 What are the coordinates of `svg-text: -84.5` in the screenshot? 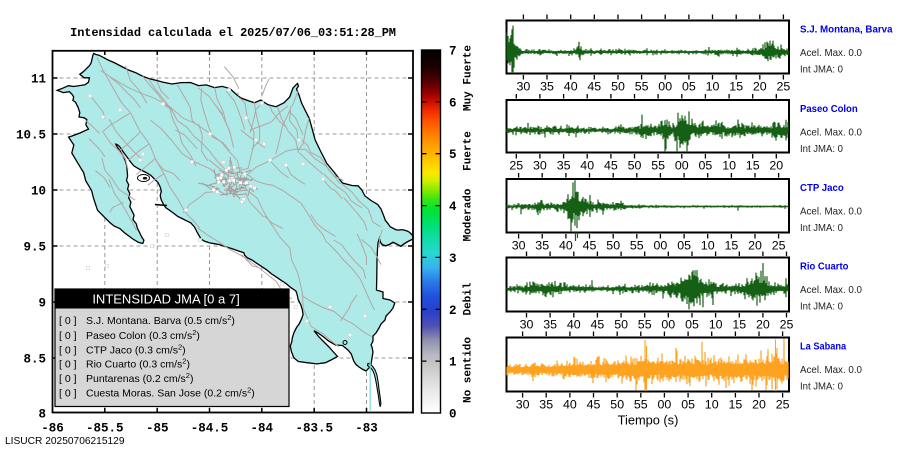 It's located at (210, 429).